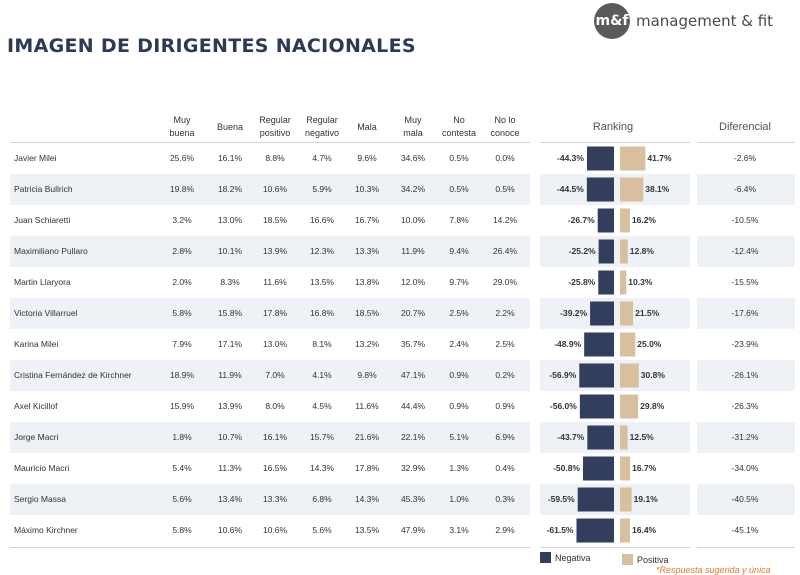 Image resolution: width=800 pixels, height=575 pixels. What do you see at coordinates (230, 127) in the screenshot?
I see `column-header: Buena` at bounding box center [230, 127].